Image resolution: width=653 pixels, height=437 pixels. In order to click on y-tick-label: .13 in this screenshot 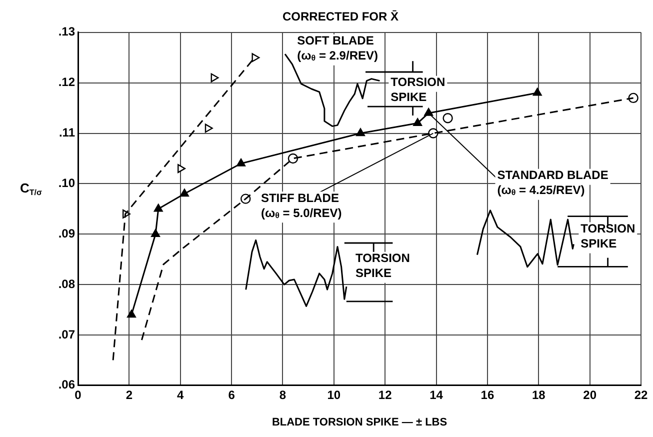, I will do `click(67, 31)`.